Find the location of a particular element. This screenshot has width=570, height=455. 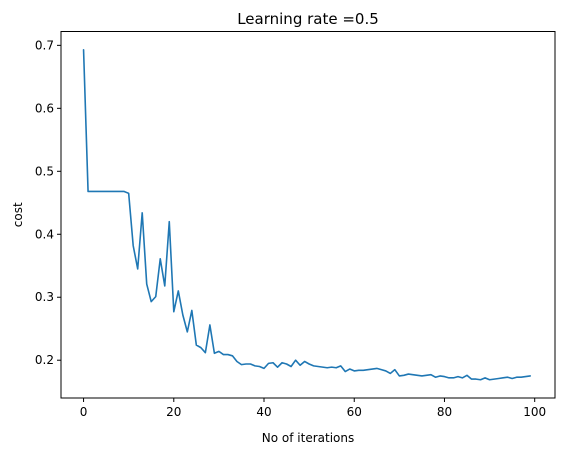

y-tick-label: 0.2 is located at coordinates (44, 360).